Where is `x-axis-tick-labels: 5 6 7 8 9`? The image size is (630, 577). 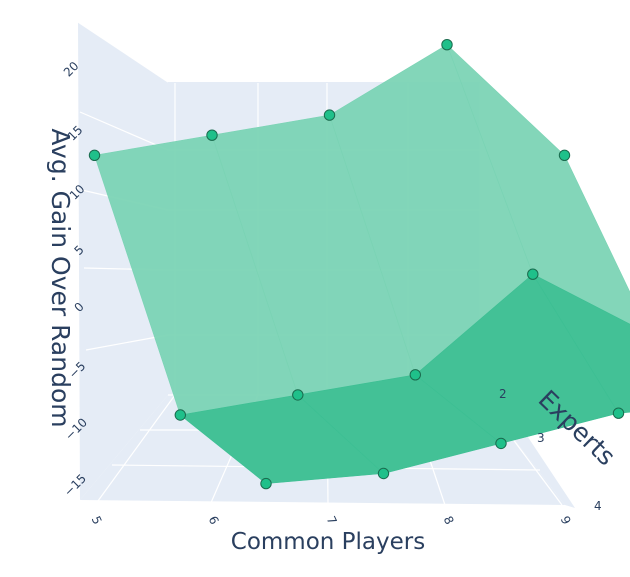
x-axis-tick-labels: 5 6 7 8 9 is located at coordinates (331, 520).